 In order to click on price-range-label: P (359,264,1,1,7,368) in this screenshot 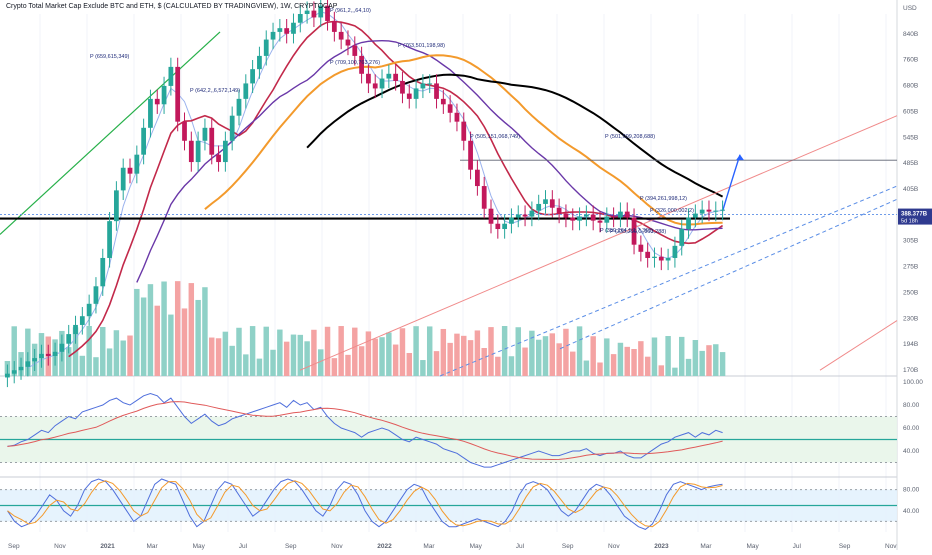, I will do `click(626, 231)`.